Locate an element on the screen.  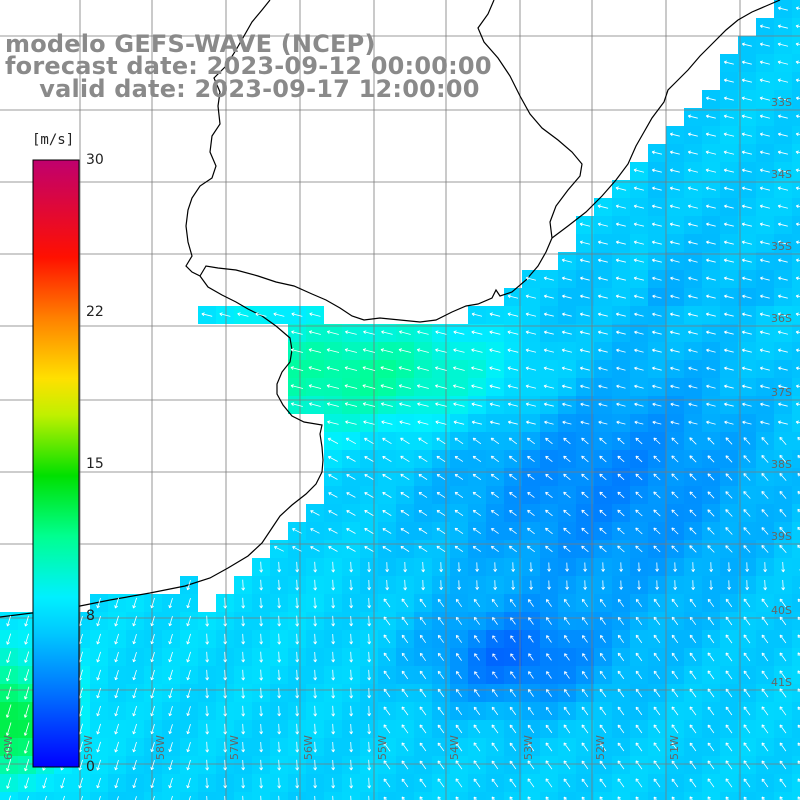
longitude-label: 51W is located at coordinates (674, 747).